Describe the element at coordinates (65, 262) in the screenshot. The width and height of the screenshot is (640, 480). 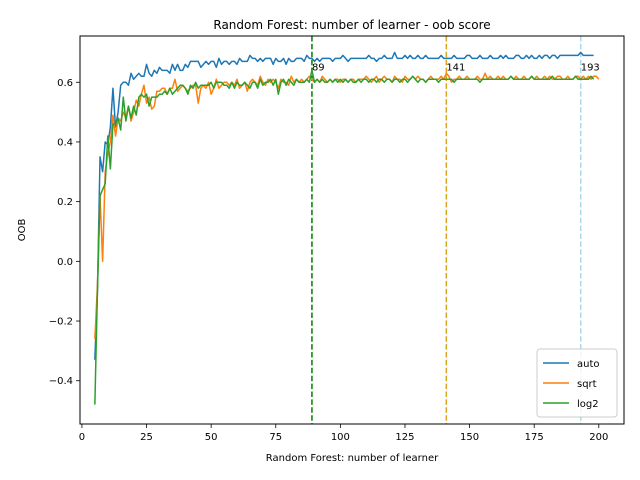
I see `y-tick-label: 0.0` at that location.